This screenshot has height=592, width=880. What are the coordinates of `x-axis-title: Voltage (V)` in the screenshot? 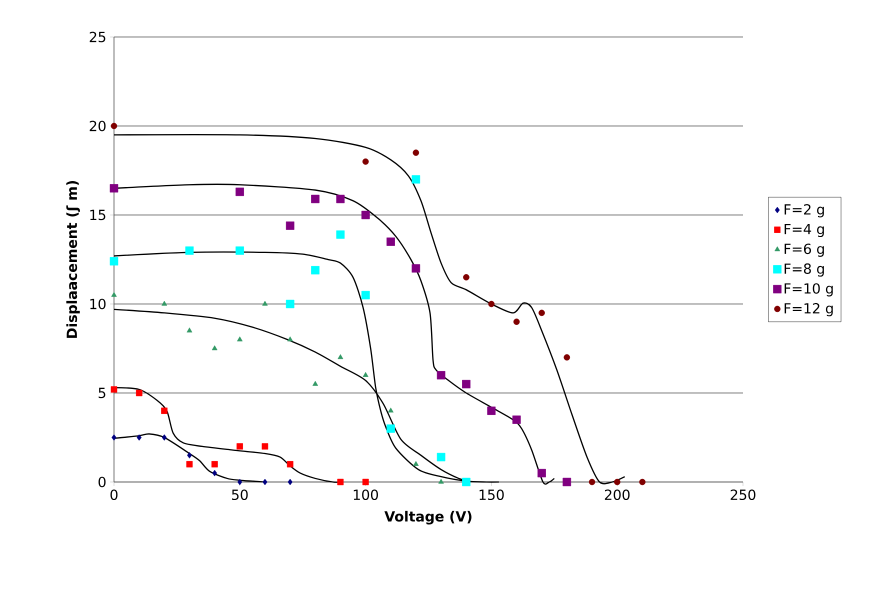 It's located at (428, 517).